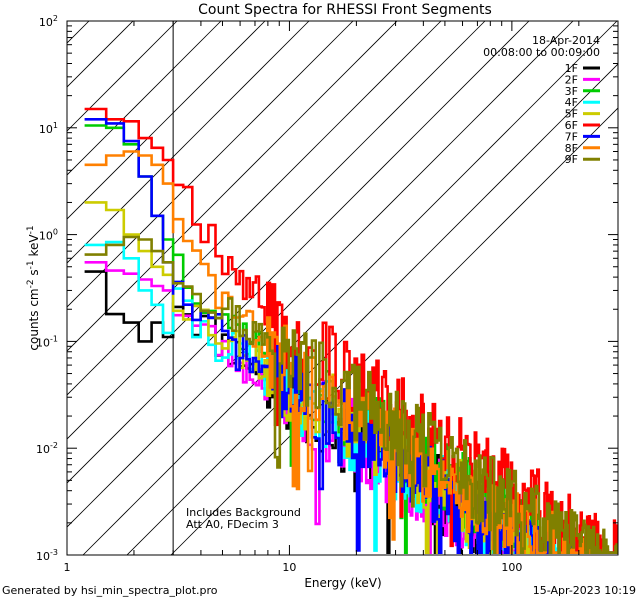 Image resolution: width=640 pixels, height=600 pixels. I want to click on x-tick-label: 10, so click(289, 567).